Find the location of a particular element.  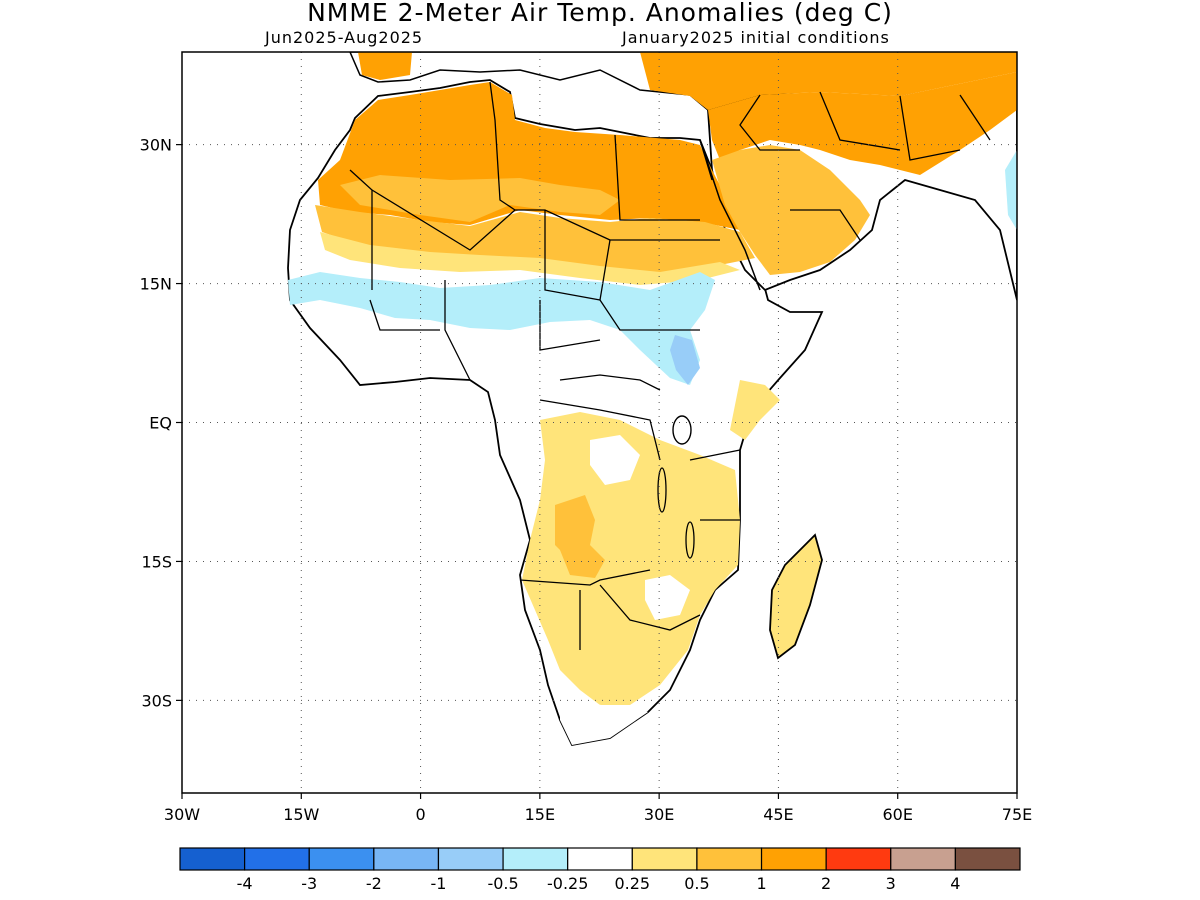

warm-anomaly-europe is located at coordinates (828, 81).